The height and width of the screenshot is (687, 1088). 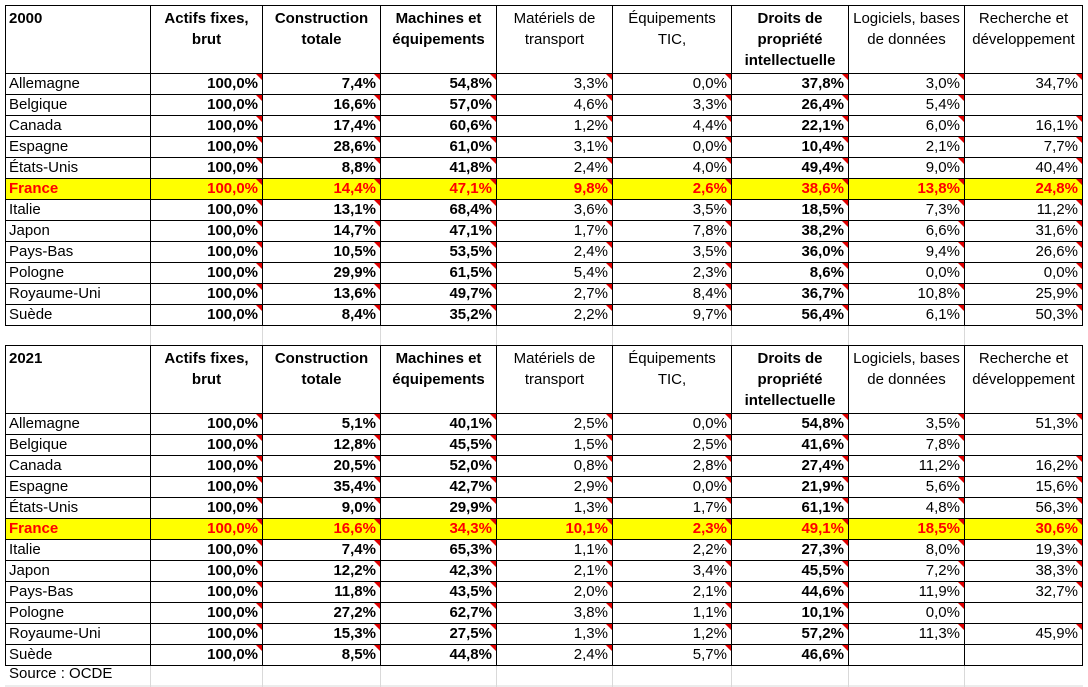 What do you see at coordinates (321, 252) in the screenshot?
I see `value-cell: 10,5%` at bounding box center [321, 252].